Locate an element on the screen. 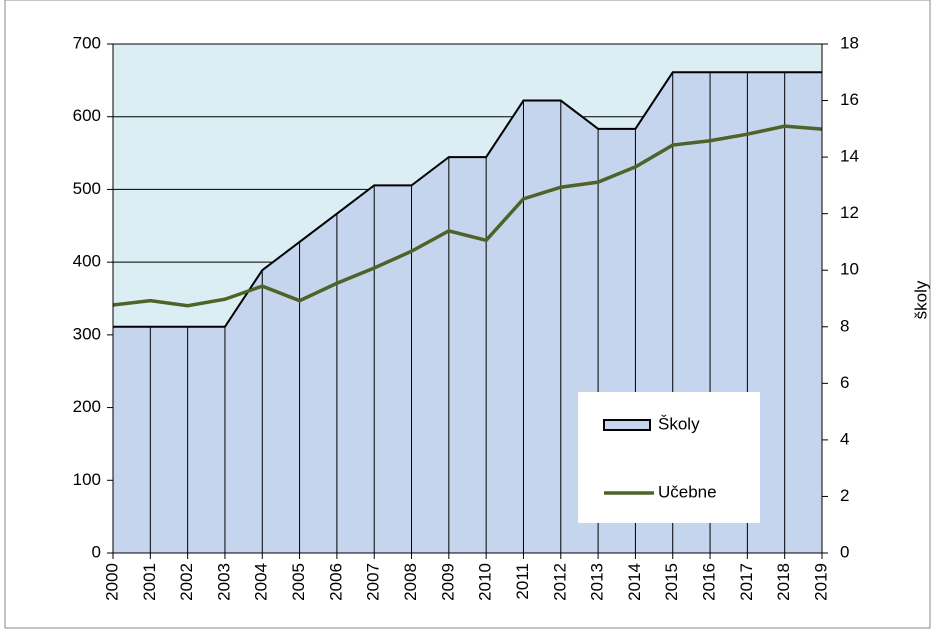 This screenshot has width=936, height=636. x-tick-label: 2002 is located at coordinates (186, 582).